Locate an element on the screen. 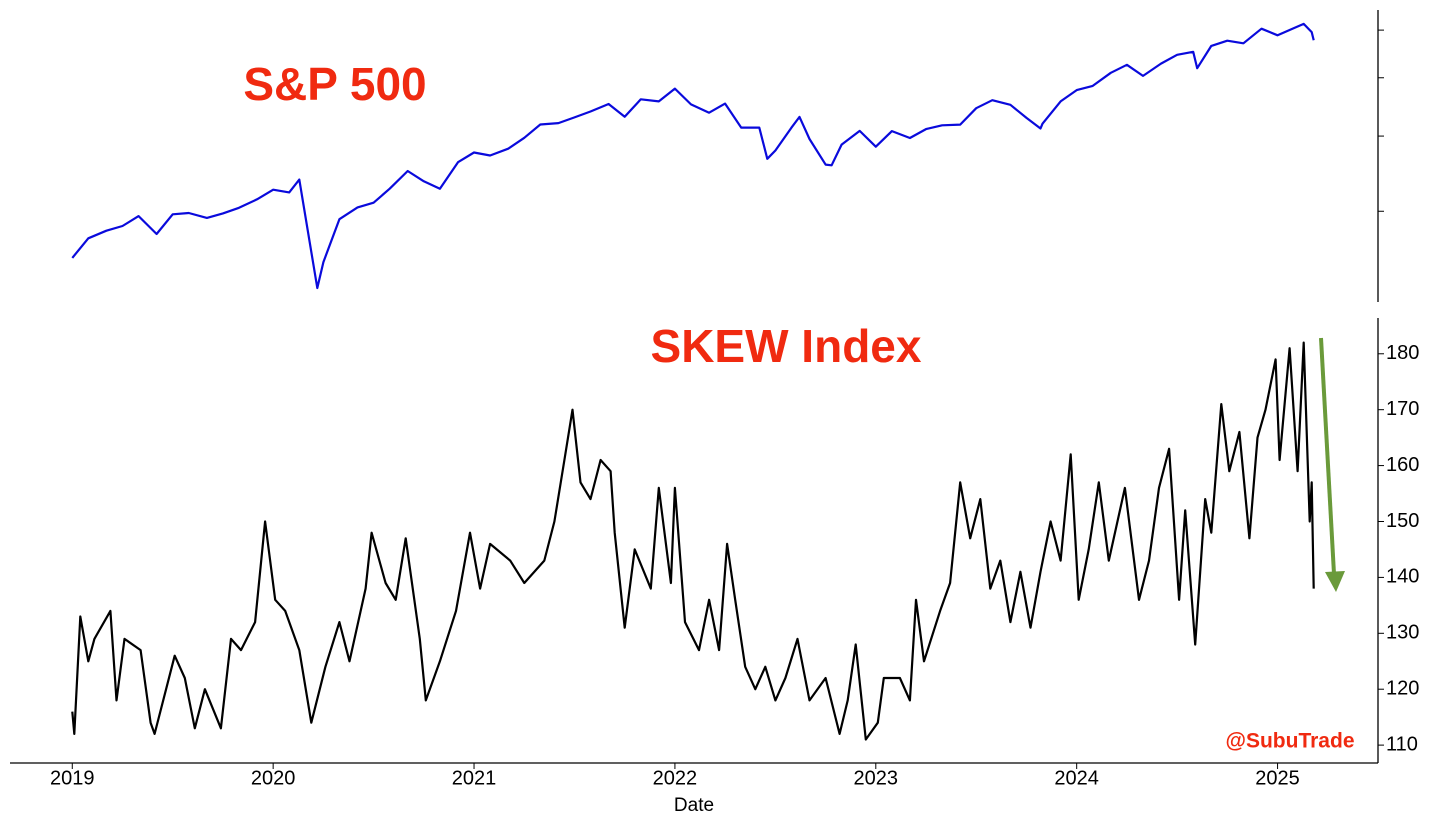  x-tick-label: 2023 is located at coordinates (876, 778).